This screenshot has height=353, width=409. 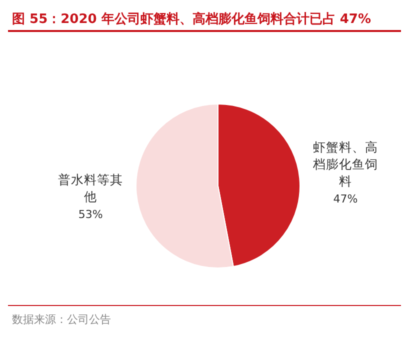 What do you see at coordinates (61, 319) in the screenshot?
I see `source-note: 数据来源：公司公告` at bounding box center [61, 319].